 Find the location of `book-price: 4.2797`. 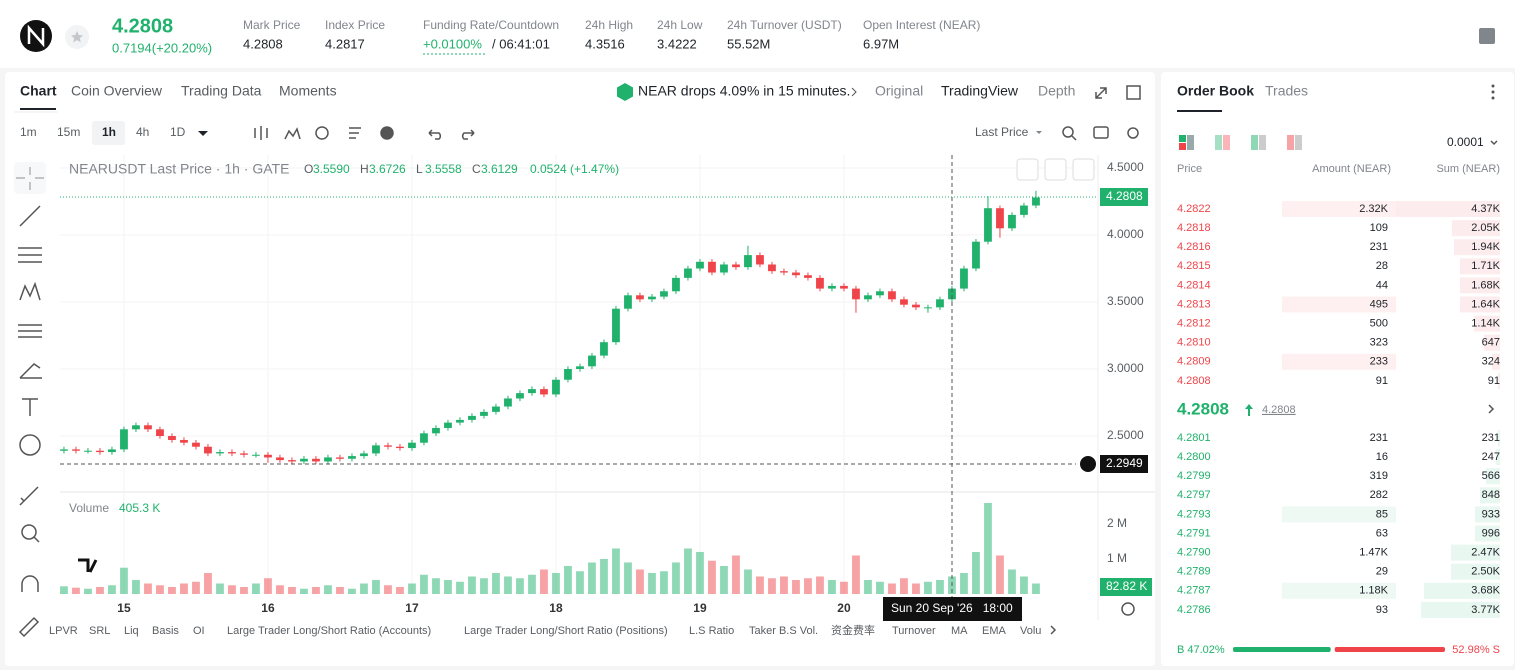

book-price: 4.2797 is located at coordinates (1194, 495).